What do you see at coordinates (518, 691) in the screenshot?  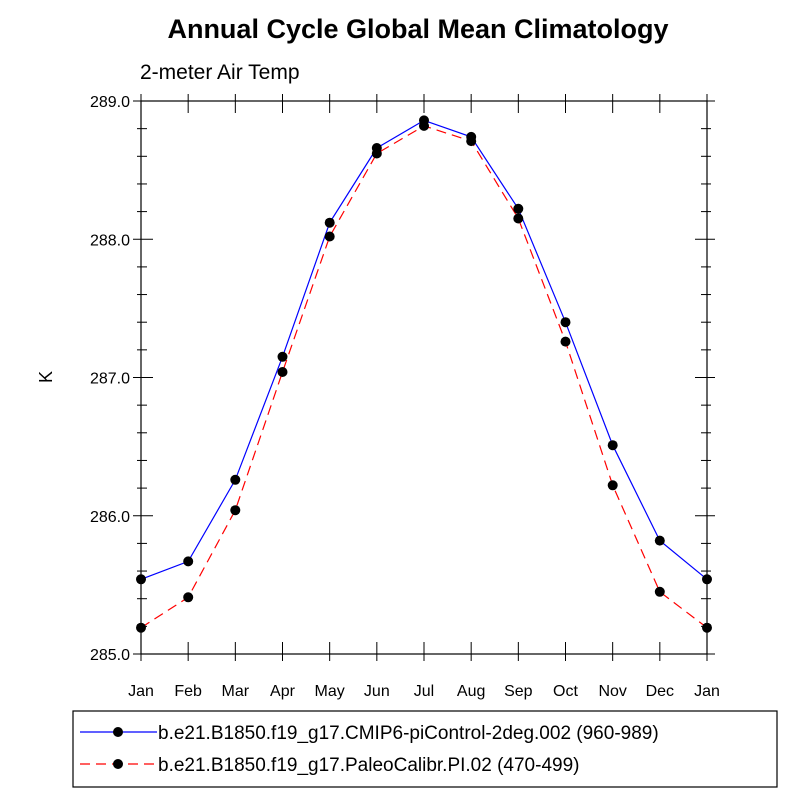 I see `x-tick-label: Sep` at bounding box center [518, 691].